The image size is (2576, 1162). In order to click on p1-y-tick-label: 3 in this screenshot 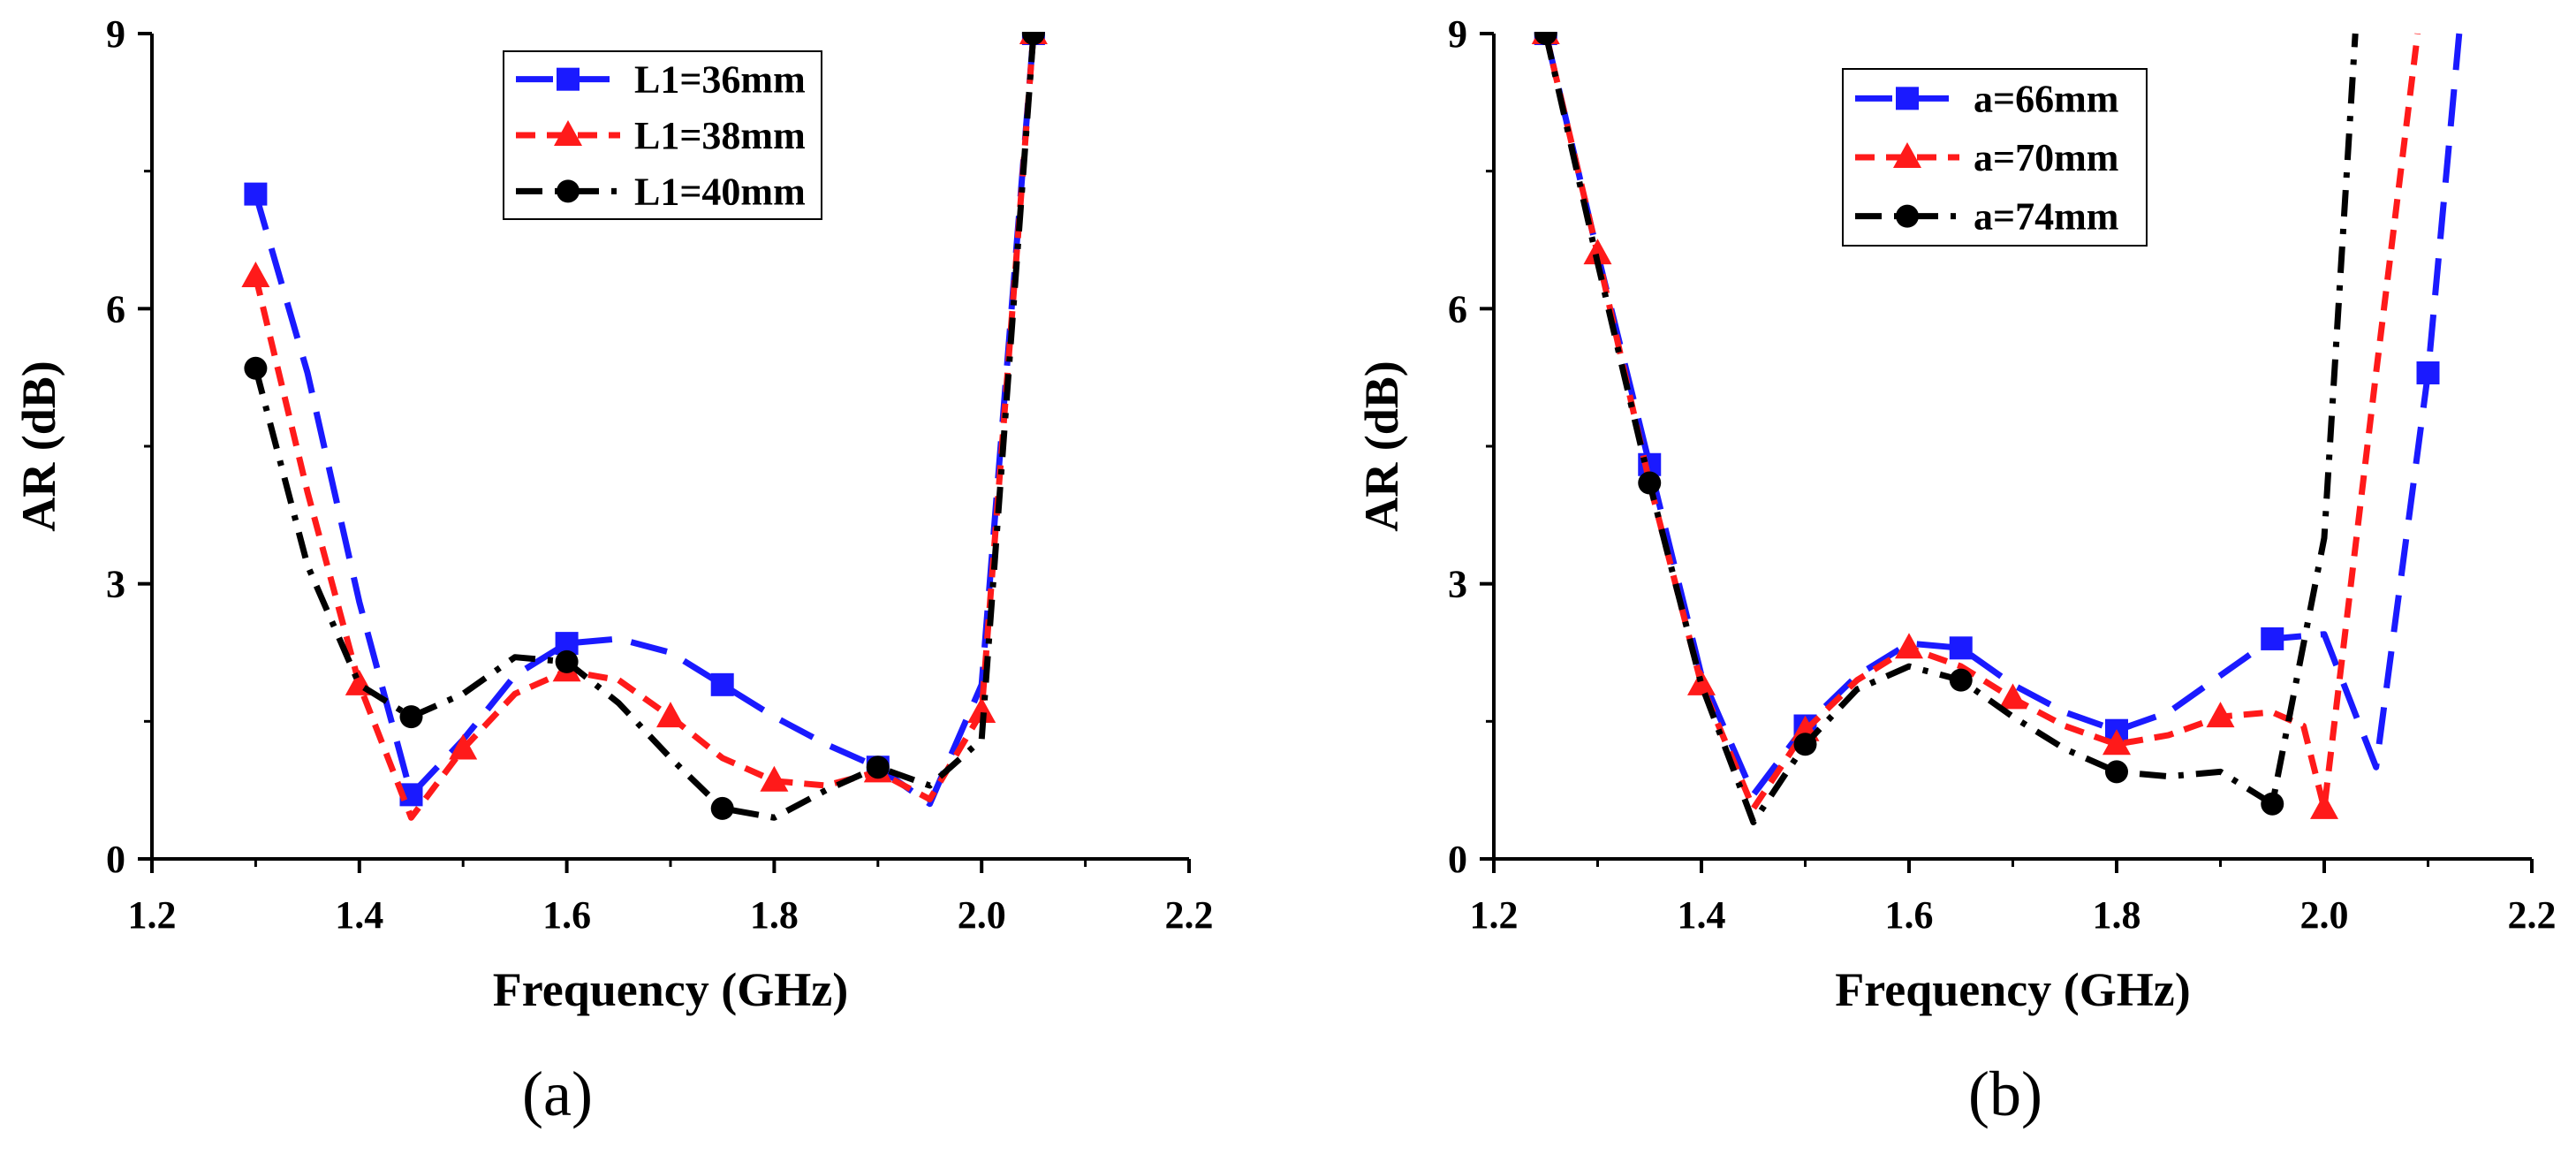, I will do `click(1458, 584)`.